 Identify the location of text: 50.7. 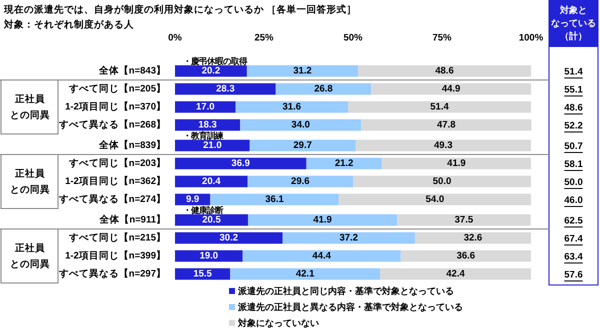
(573, 146).